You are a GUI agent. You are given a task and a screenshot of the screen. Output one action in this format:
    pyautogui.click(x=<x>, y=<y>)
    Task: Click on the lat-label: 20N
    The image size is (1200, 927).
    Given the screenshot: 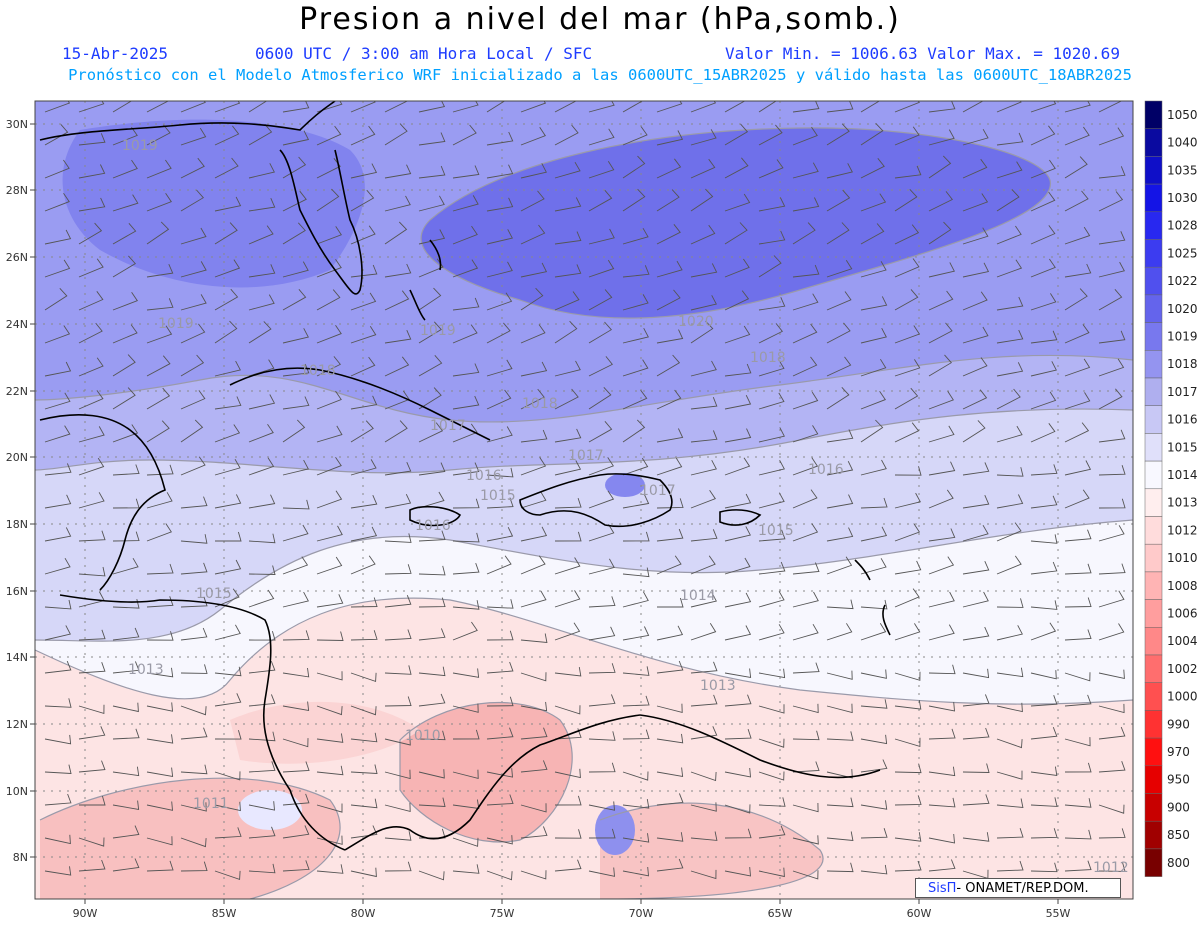 What is the action you would take?
    pyautogui.click(x=17, y=457)
    